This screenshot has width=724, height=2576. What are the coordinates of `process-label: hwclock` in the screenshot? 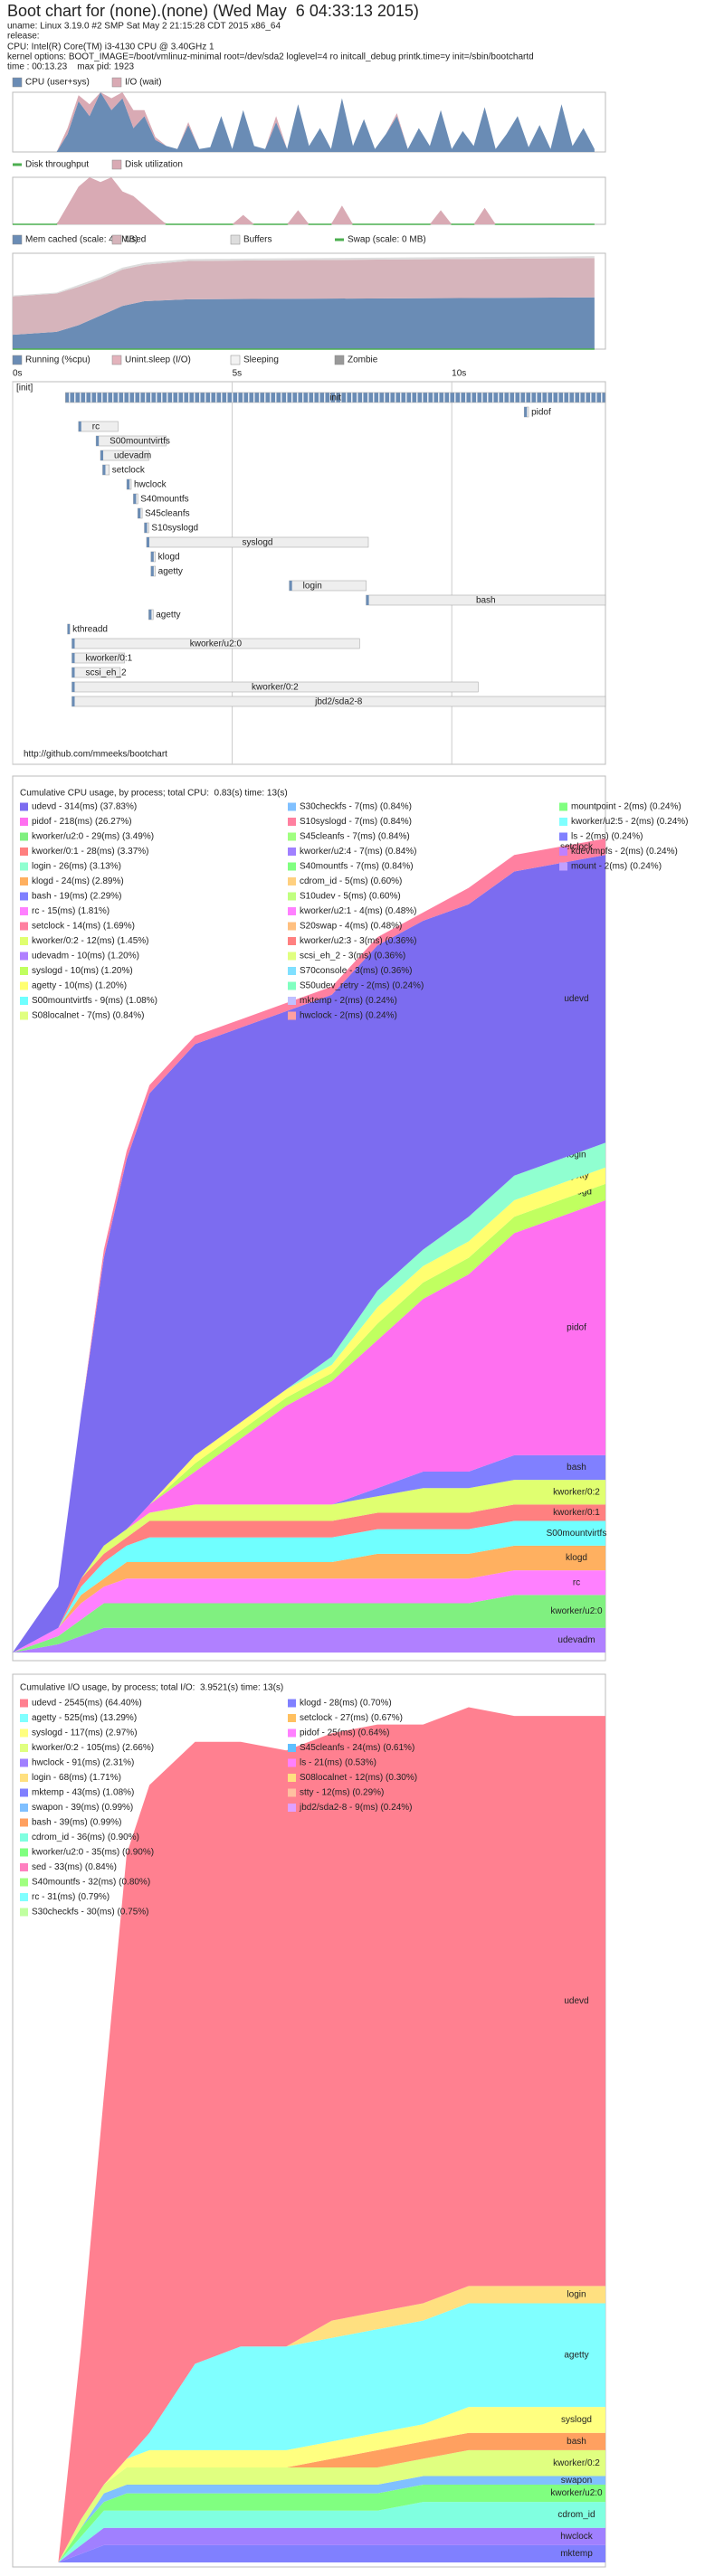 It's located at (151, 485).